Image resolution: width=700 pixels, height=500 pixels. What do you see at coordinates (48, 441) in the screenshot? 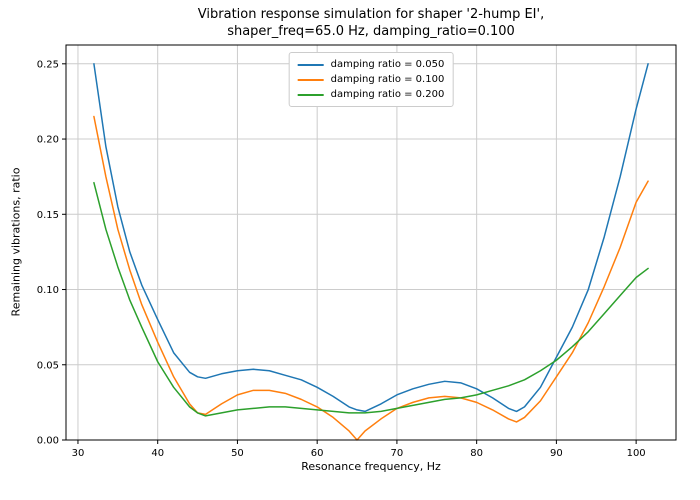
I see `y-tick-label: 0.00` at bounding box center [48, 441].